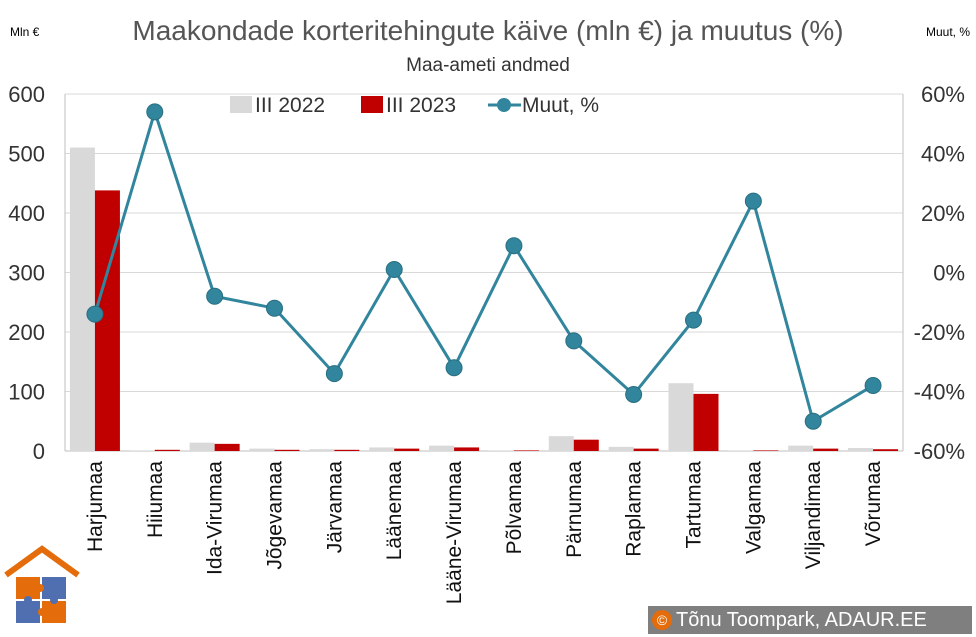 This screenshot has width=976, height=637. What do you see at coordinates (694, 505) in the screenshot?
I see `x-tick-label: Tartumaa` at bounding box center [694, 505].